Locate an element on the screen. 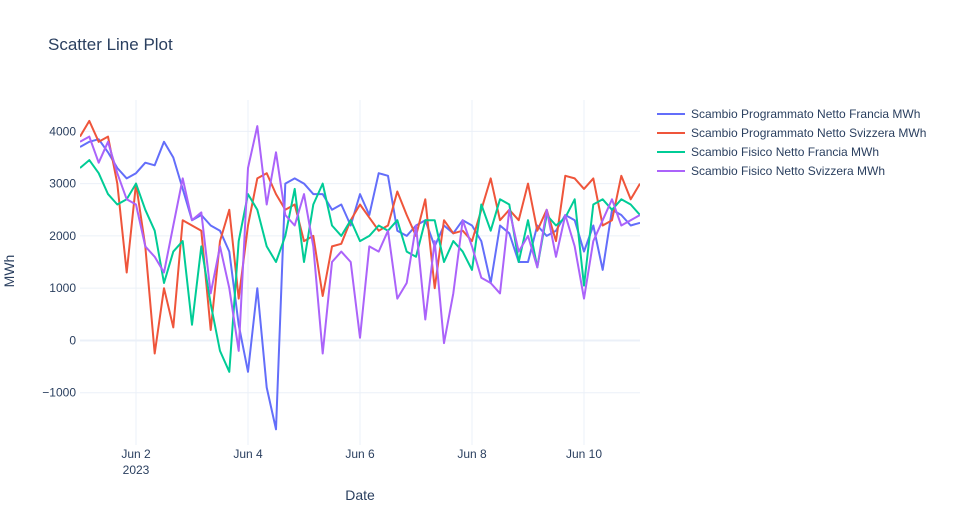 The width and height of the screenshot is (971, 525). legend-item: Scambio Fisico Netto Francia MWh is located at coordinates (768, 152).